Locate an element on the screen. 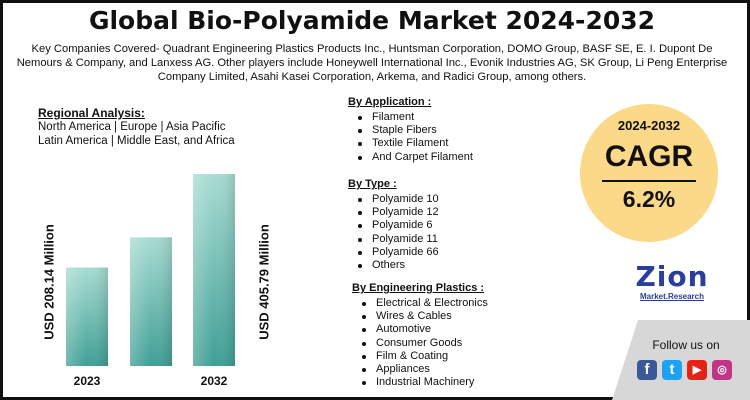 Image resolution: width=750 pixels, height=400 pixels. youtube-icon: ▶ is located at coordinates (697, 370).